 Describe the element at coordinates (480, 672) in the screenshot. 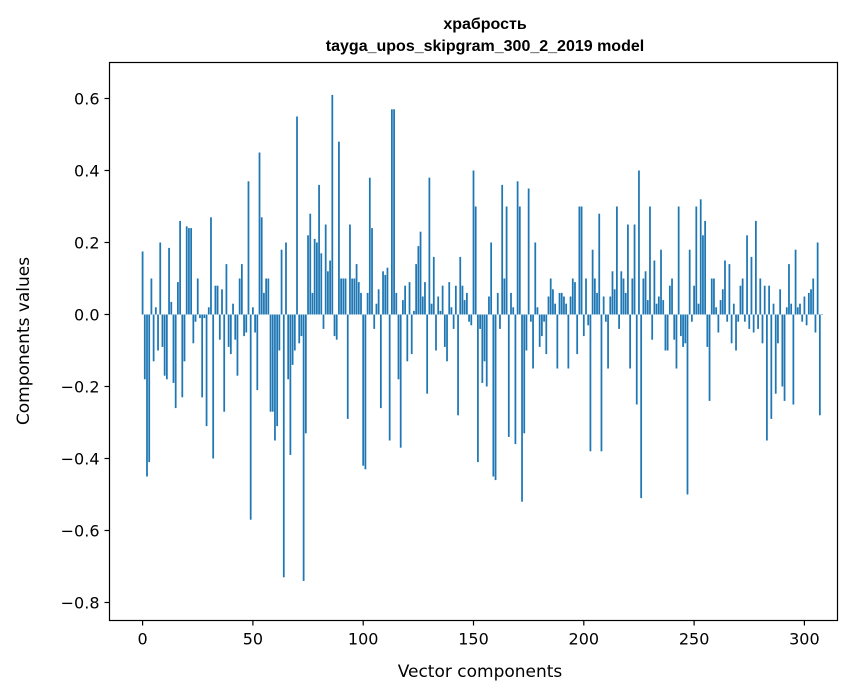

I see `x-axis-label: Vector components` at that location.